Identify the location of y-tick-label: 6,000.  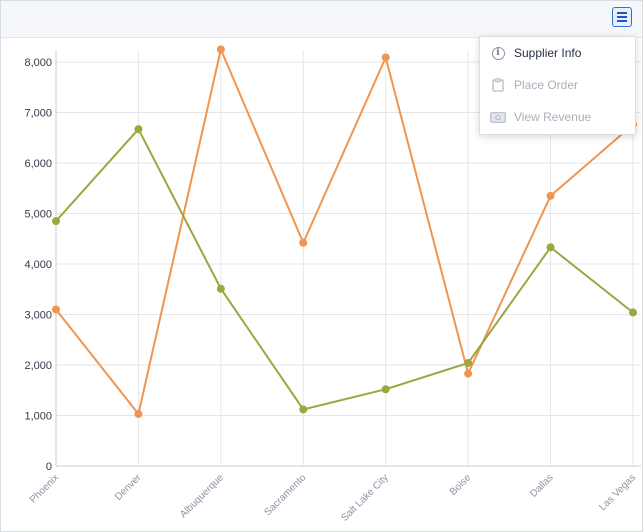
(38, 164).